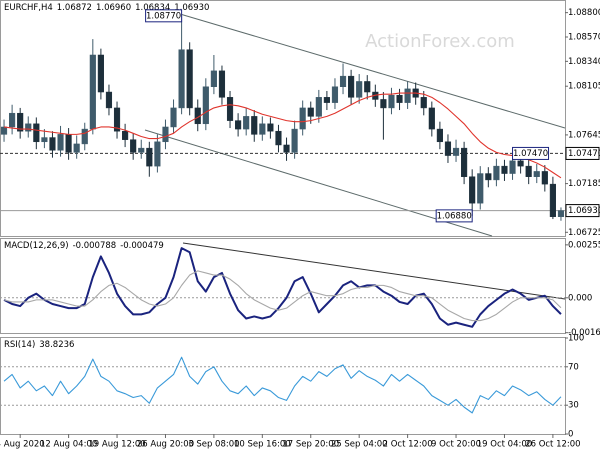  I want to click on annotation: 1.07470, so click(531, 153).